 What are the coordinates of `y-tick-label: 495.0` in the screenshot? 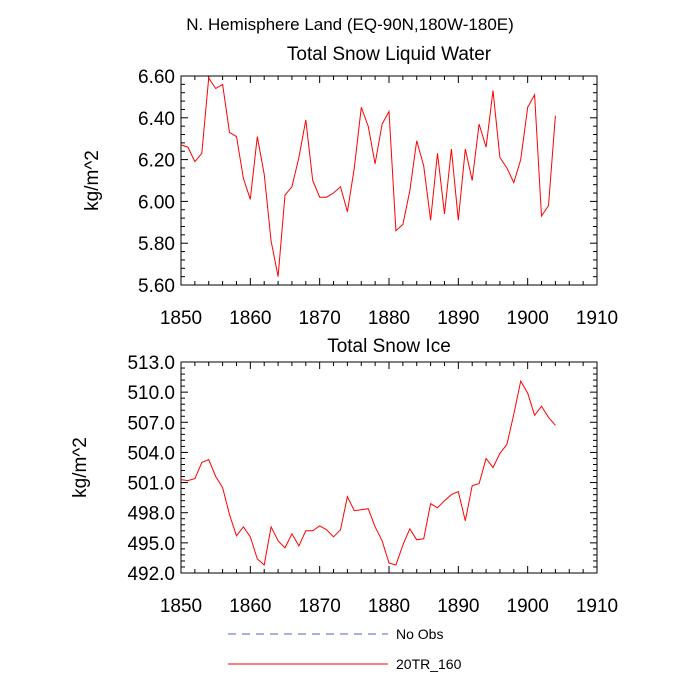 It's located at (151, 544).